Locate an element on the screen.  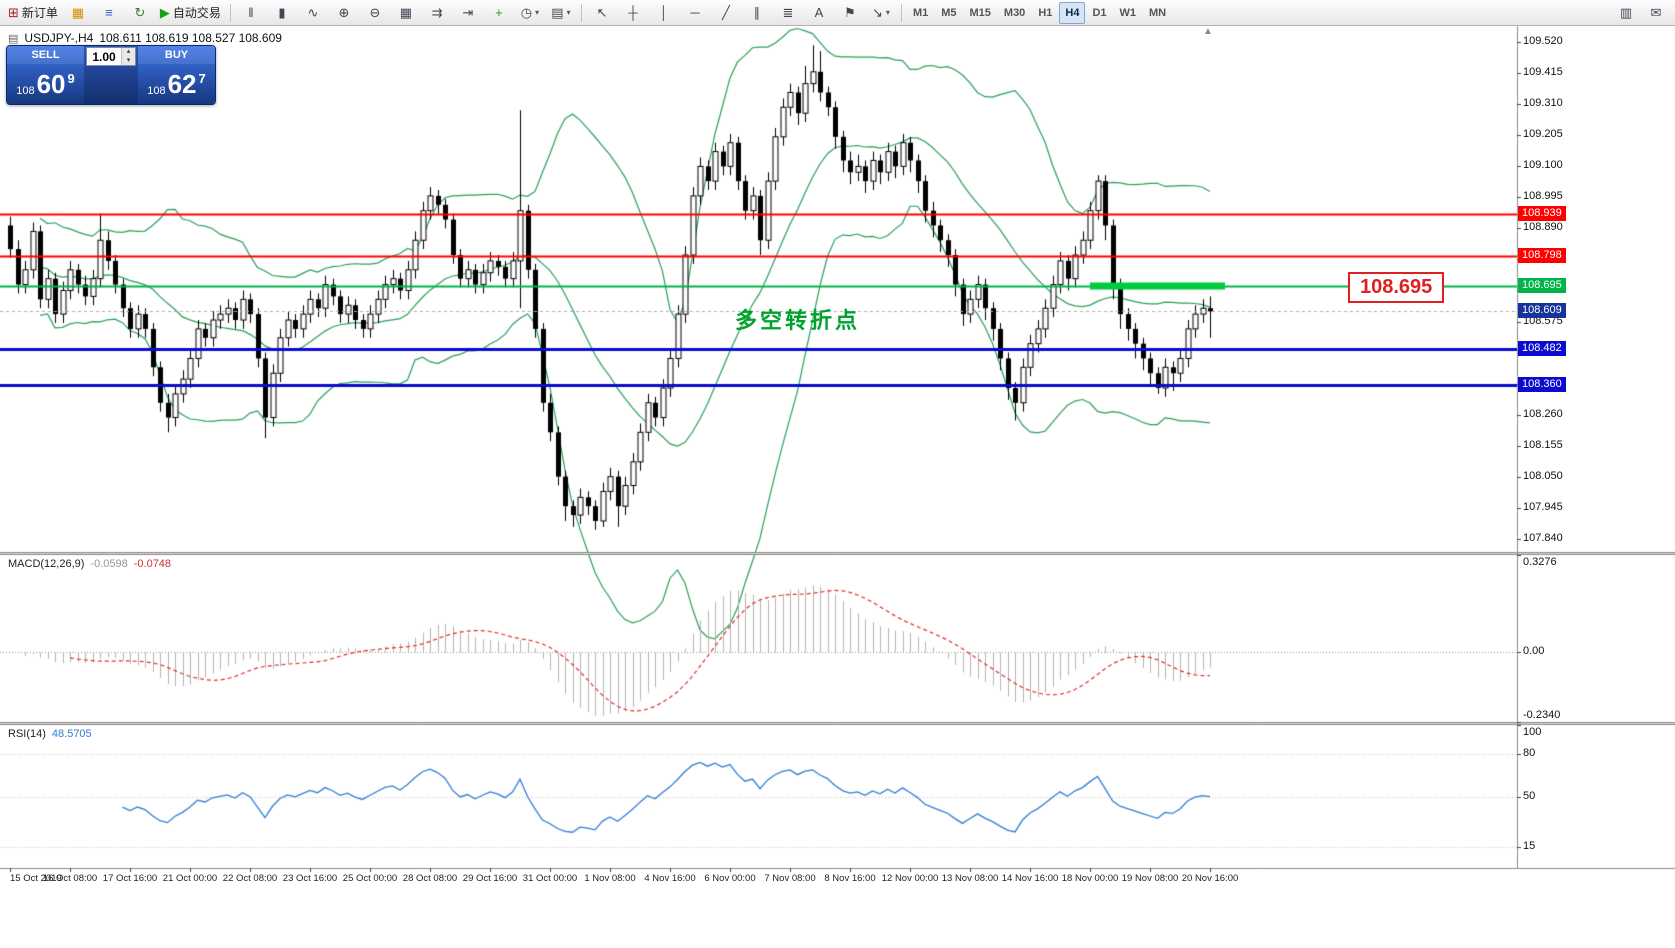
volume-box: ▴ ▾ is located at coordinates (111, 56).